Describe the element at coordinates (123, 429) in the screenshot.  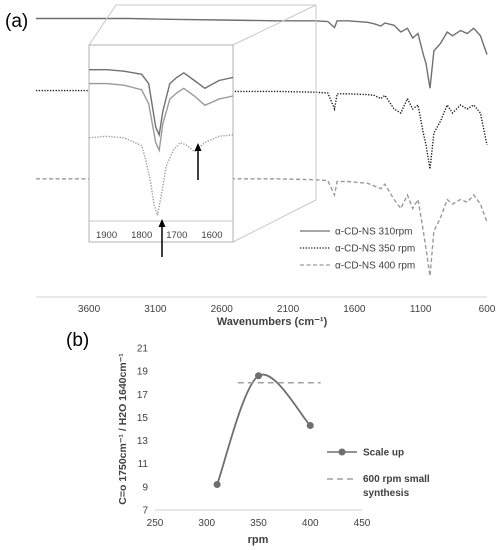
I see `panel-b-y-axis-label: C=o 1750cm⁻¹ / H2O 1640cm⁻¹` at that location.